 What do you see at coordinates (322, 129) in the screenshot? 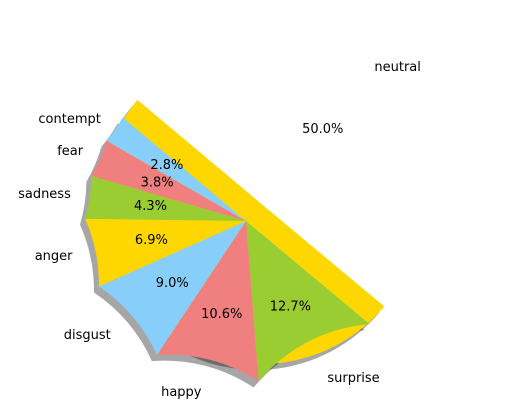
I see `slice-percent-neutral: 50.0%` at bounding box center [322, 129].